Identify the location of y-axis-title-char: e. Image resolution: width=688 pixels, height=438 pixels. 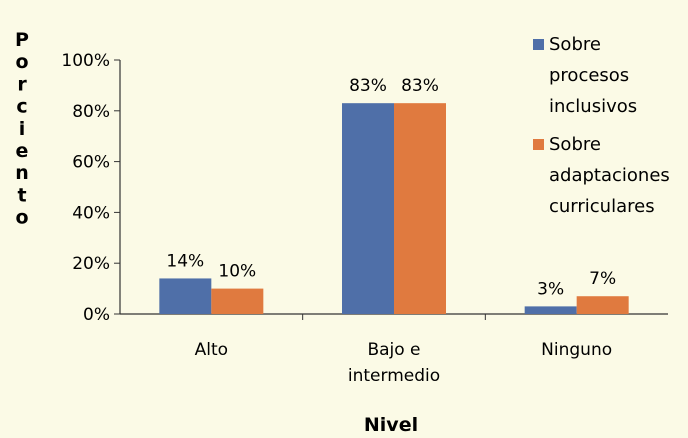
(22, 151).